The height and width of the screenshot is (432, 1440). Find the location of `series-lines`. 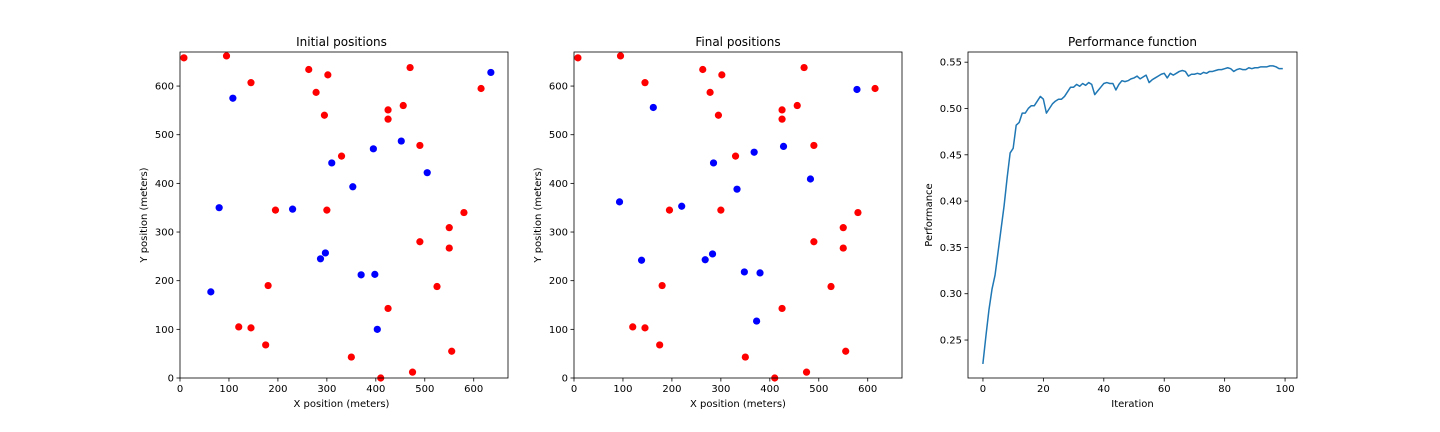

series-lines is located at coordinates (1132, 215).